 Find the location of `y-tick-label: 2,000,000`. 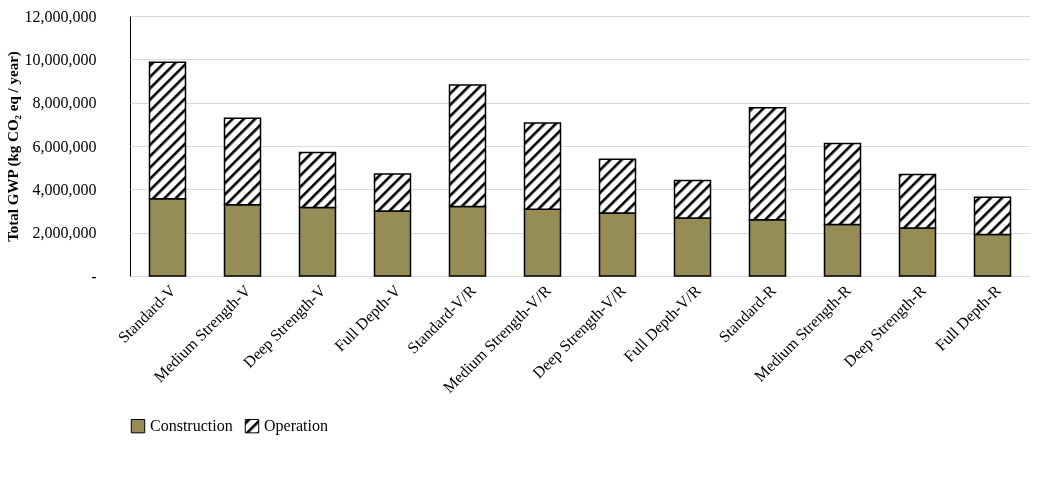

y-tick-label: 2,000,000 is located at coordinates (64, 233).